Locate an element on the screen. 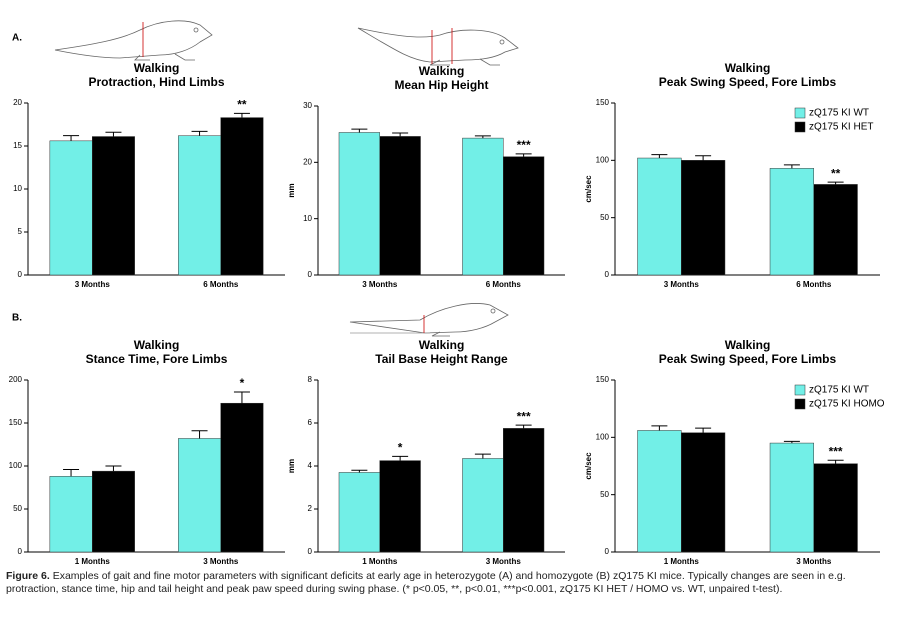 The image size is (903, 627). panel-label: A. is located at coordinates (17, 38).